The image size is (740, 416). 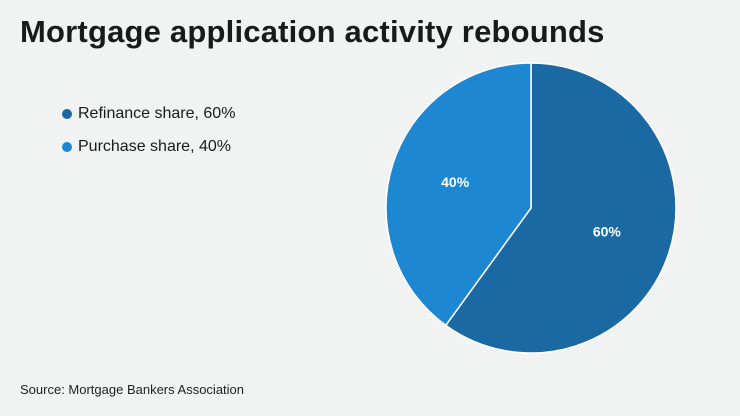 What do you see at coordinates (67, 147) in the screenshot?
I see `legend-swatch-purchase` at bounding box center [67, 147].